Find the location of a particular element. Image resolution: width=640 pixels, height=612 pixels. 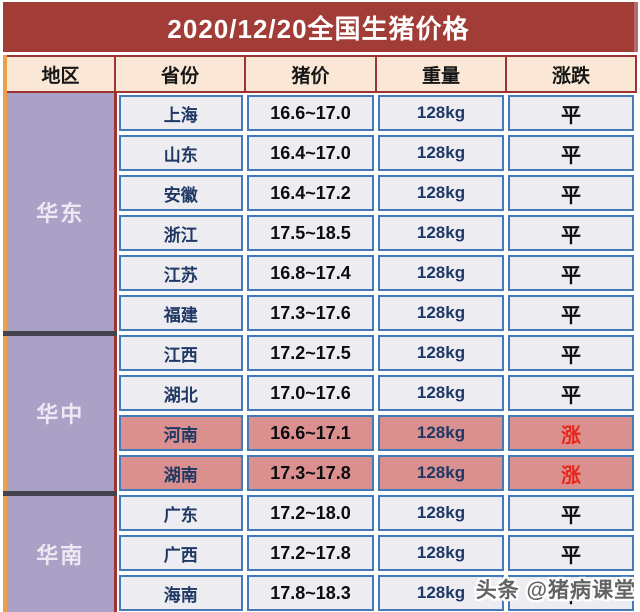

table-row: 海南 17.8~18.3 128kg 平 is located at coordinates (320, 592).